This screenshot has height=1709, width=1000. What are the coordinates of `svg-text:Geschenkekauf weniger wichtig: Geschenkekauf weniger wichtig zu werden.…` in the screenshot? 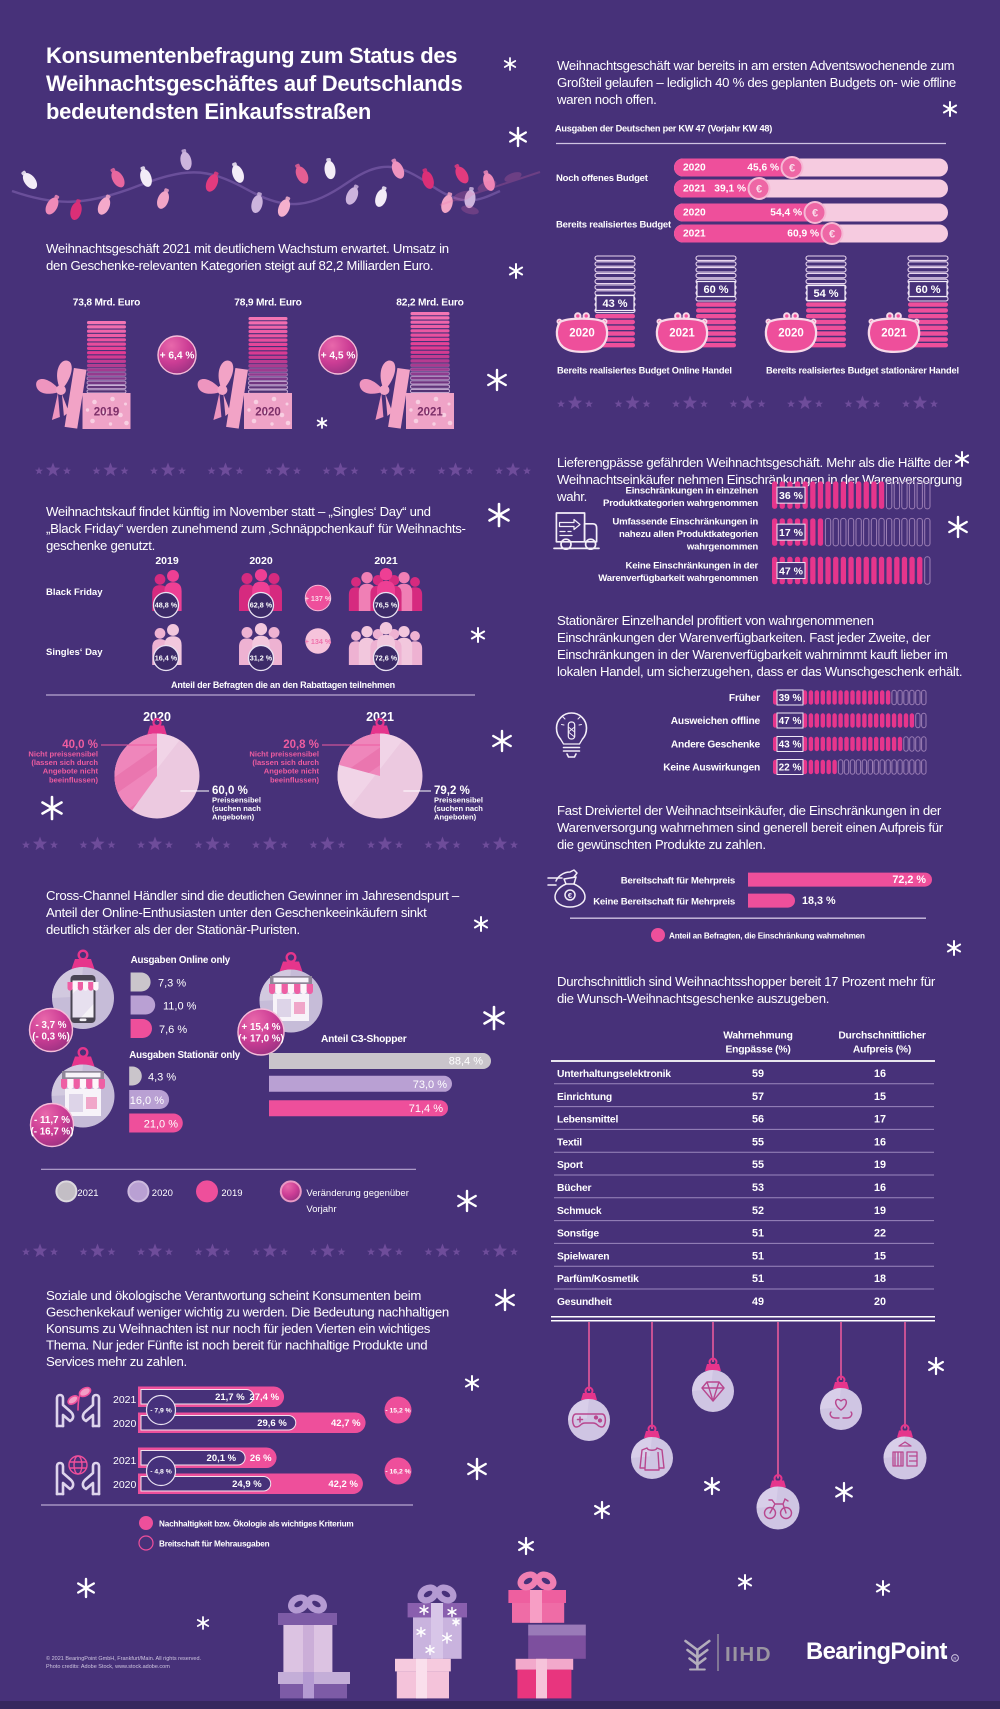 It's located at (247, 1312).